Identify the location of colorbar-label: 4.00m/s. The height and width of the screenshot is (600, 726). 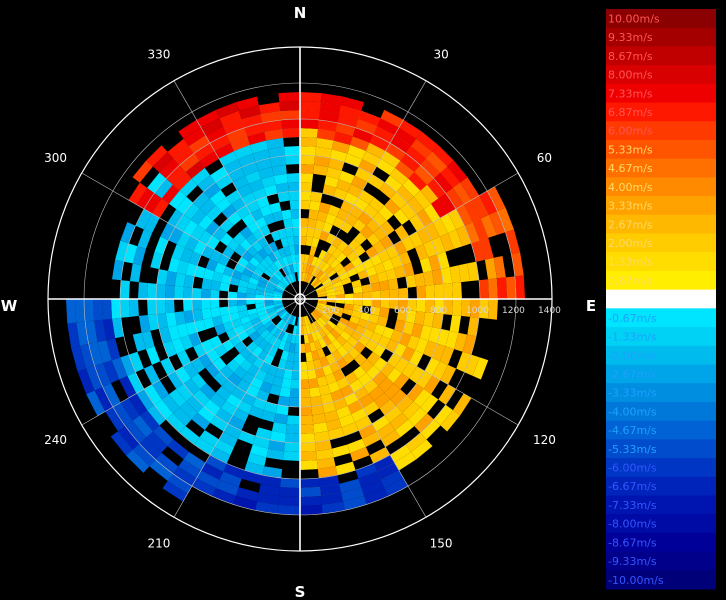
(630, 187).